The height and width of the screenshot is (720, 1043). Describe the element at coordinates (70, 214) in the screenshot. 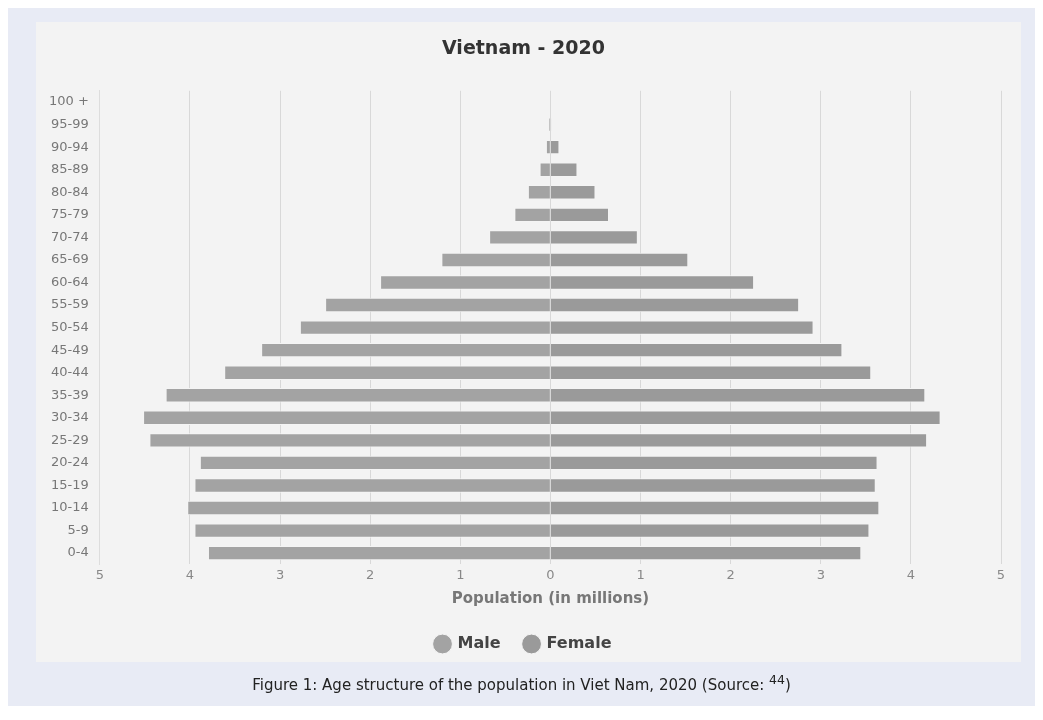

I see `y-tick-label: 75-79` at that location.